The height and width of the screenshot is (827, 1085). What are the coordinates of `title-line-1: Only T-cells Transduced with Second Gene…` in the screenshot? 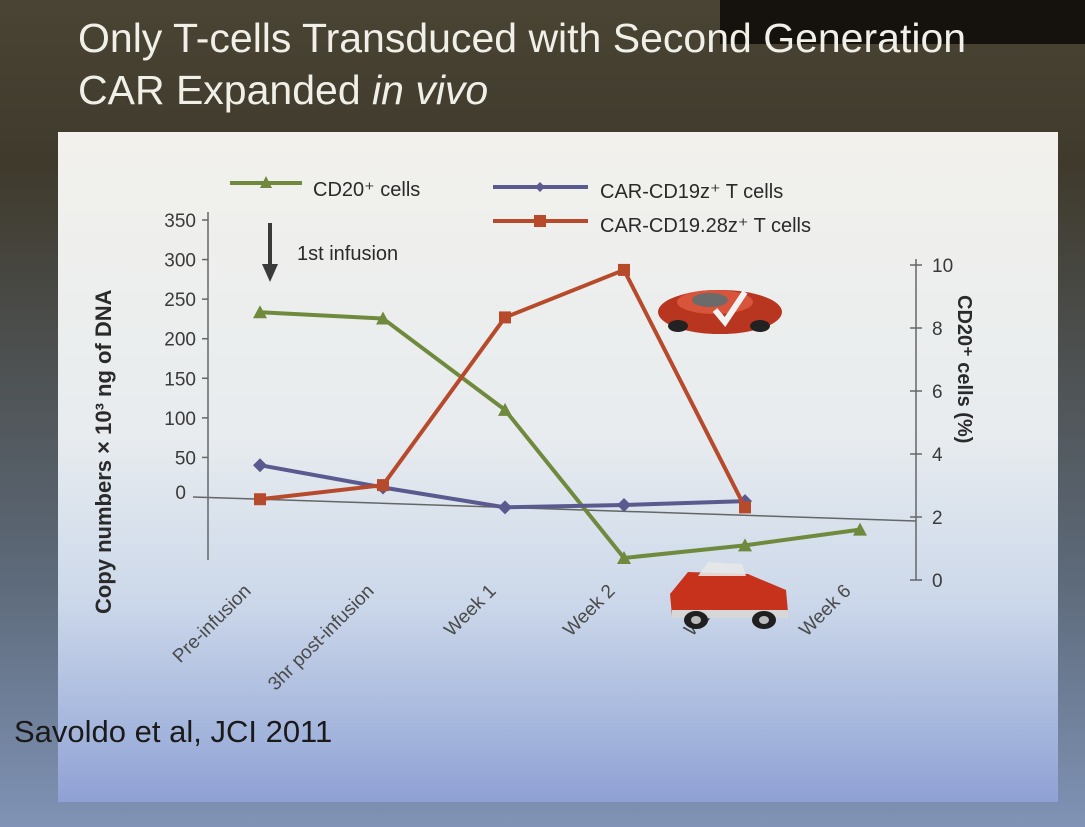 It's located at (522, 38).